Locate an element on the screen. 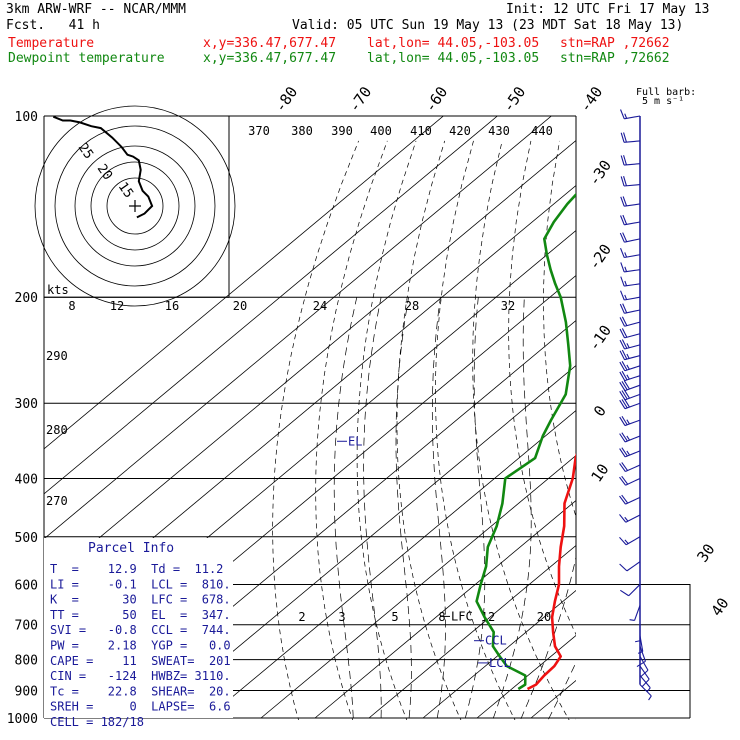 This screenshot has height=740, width=740. parcel-level-label-lfc: LFC is located at coordinates (462, 616).